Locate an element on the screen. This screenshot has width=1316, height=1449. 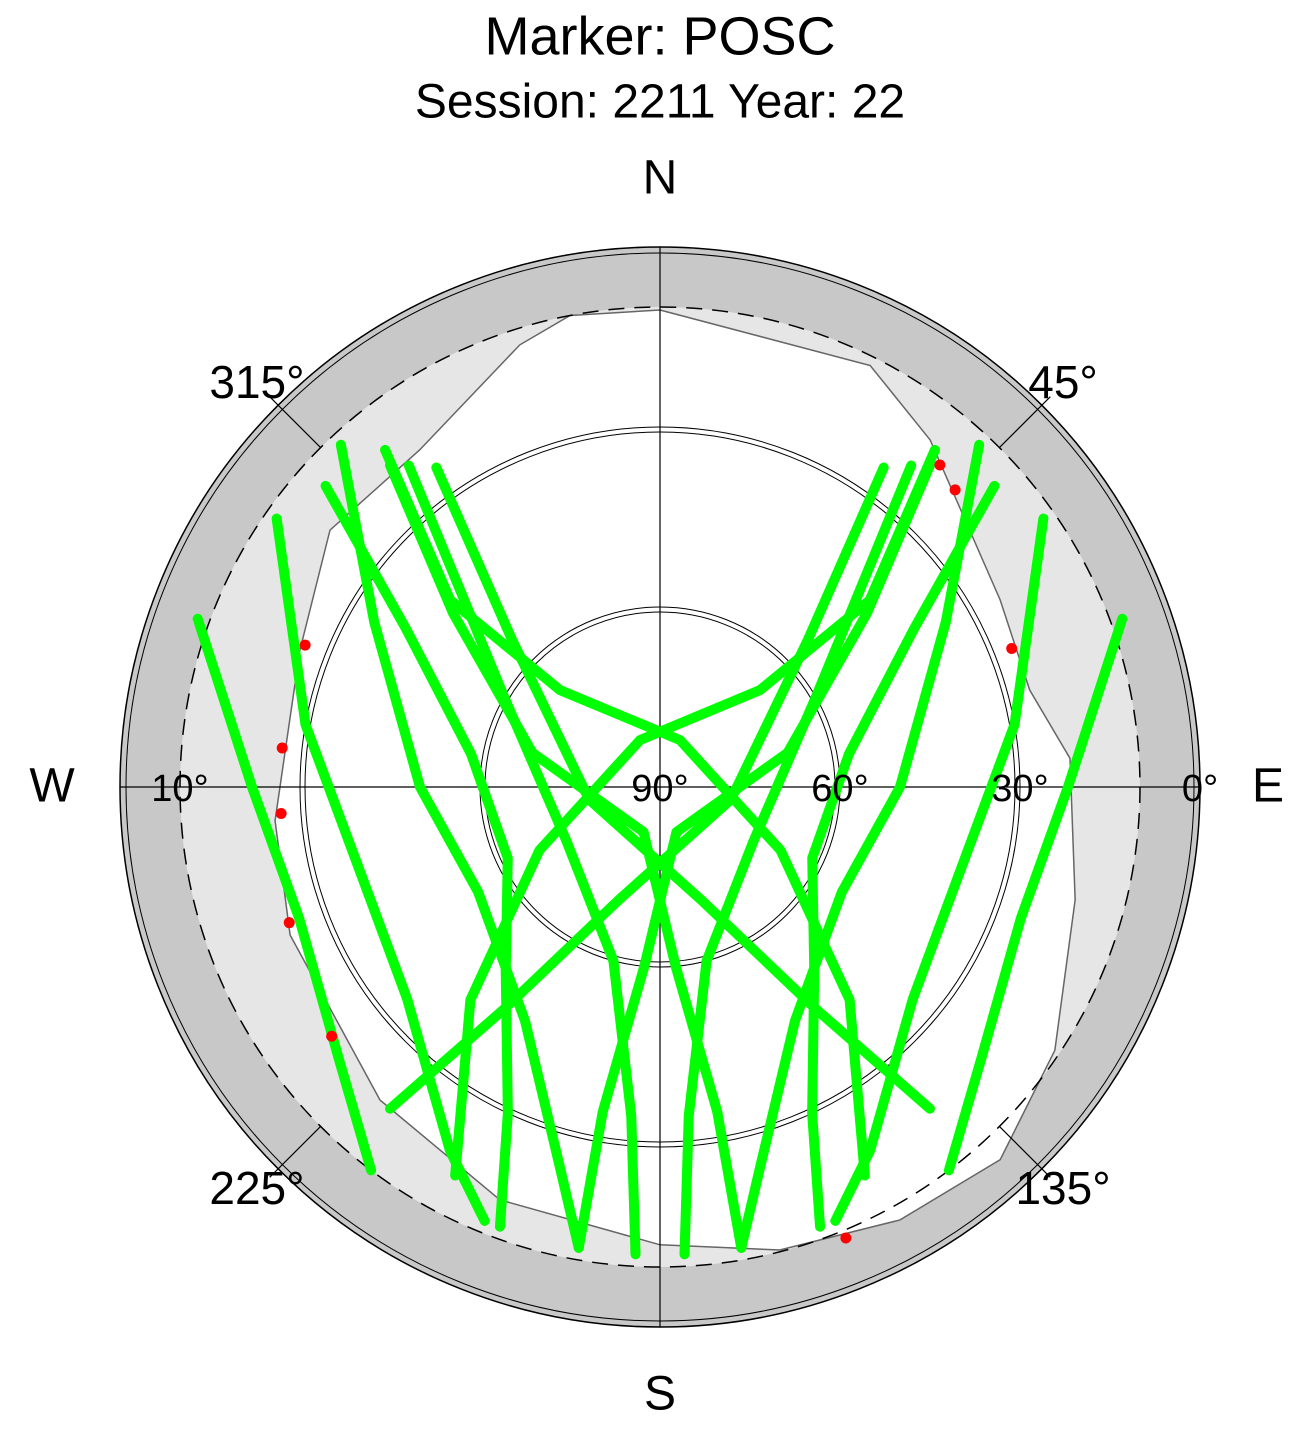
azimuth-label: W is located at coordinates (52, 786).